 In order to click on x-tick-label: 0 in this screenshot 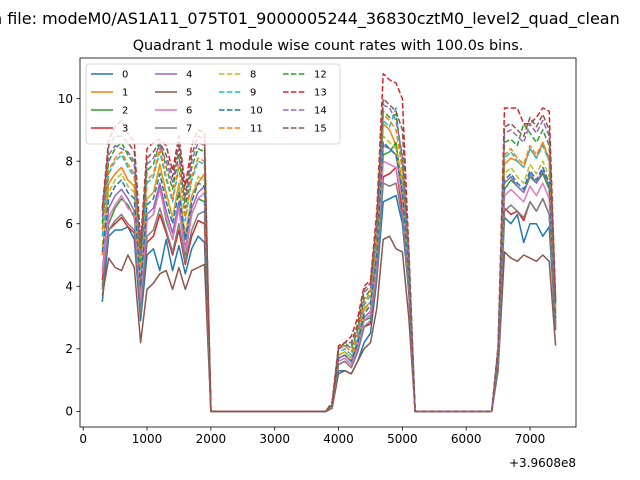, I will do `click(83, 439)`.